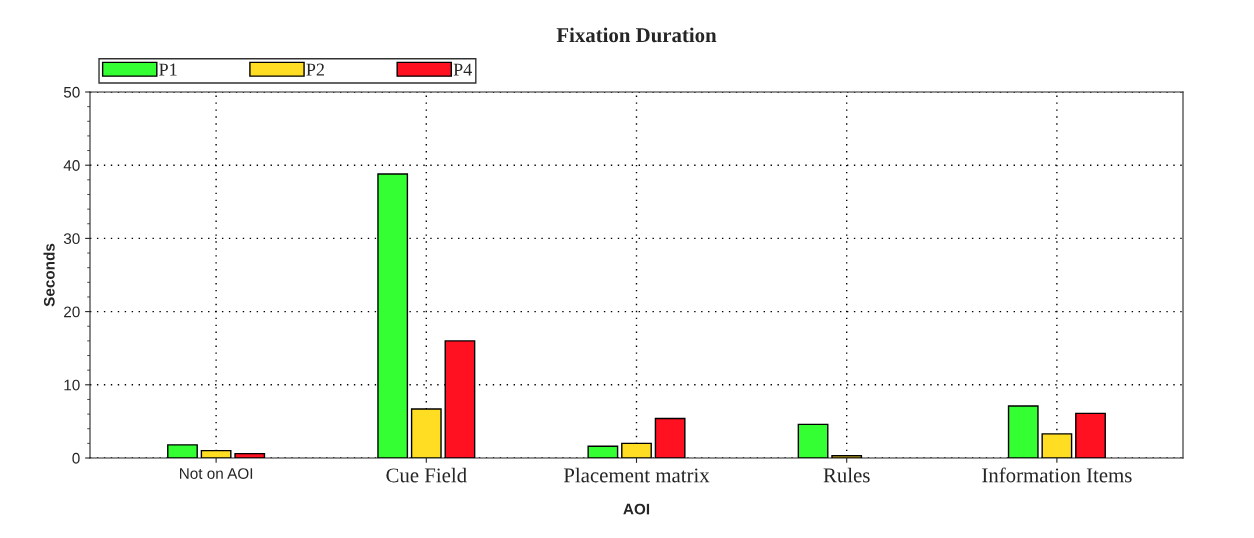 The height and width of the screenshot is (538, 1254). I want to click on x-tick-label: Not on AOI, so click(216, 473).